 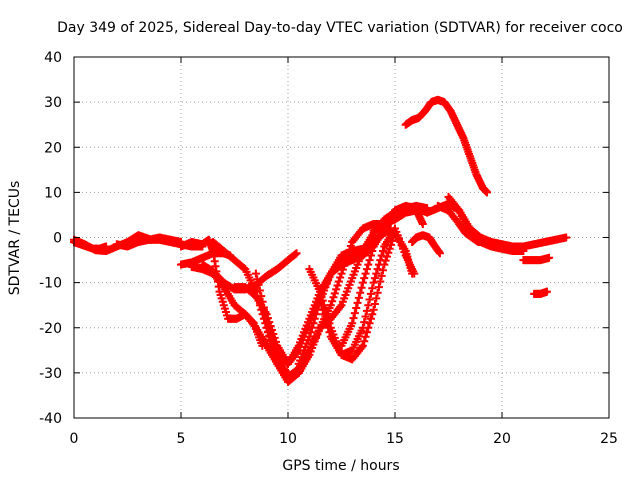 What do you see at coordinates (502, 439) in the screenshot?
I see `x-tick-label: 20` at bounding box center [502, 439].